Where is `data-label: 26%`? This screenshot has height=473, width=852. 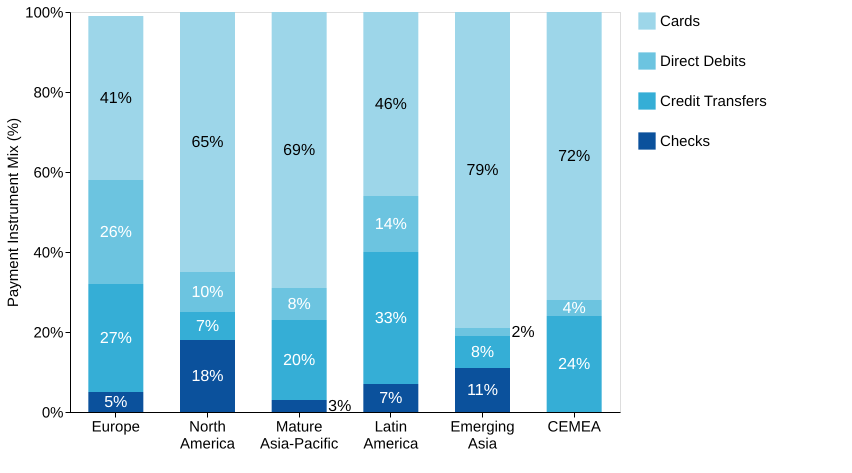
data-label: 26% is located at coordinates (116, 232).